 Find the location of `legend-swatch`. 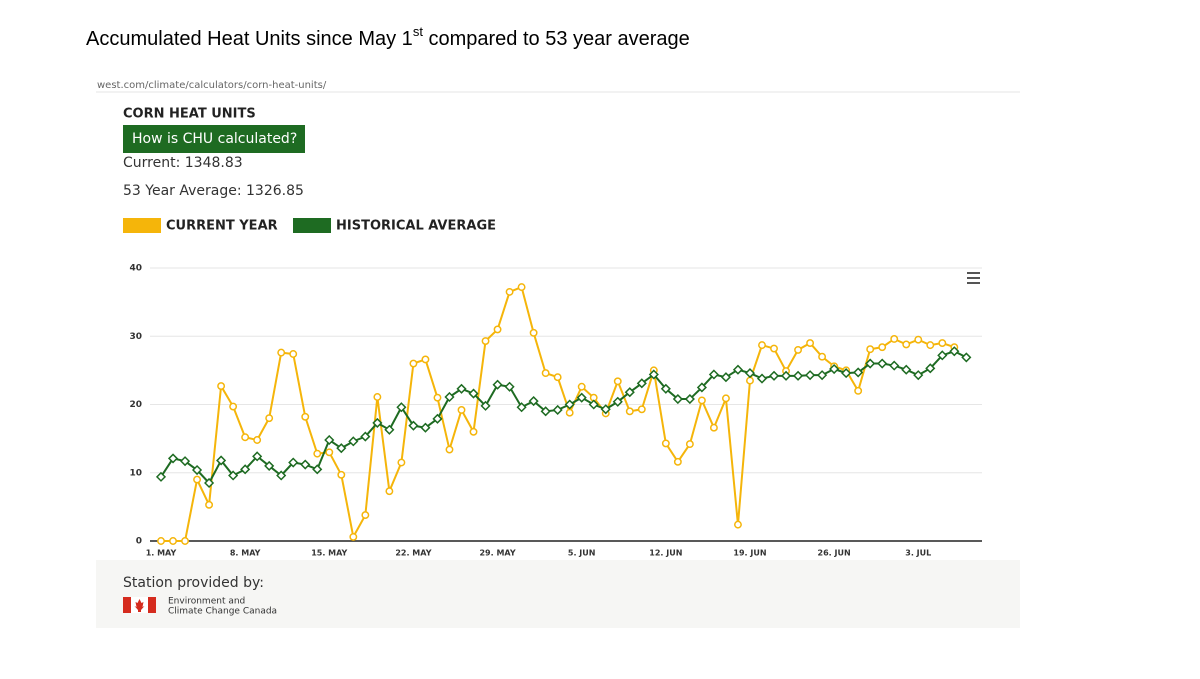

legend-swatch is located at coordinates (142, 225).